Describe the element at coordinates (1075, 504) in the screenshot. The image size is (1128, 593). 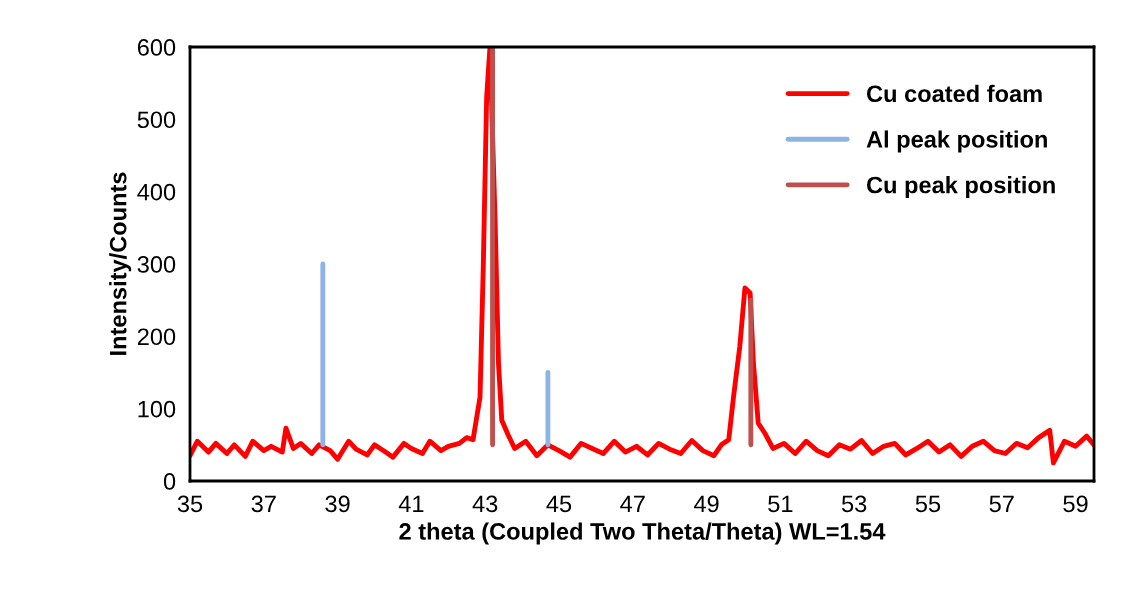
I see `x-tick-label: 59` at that location.